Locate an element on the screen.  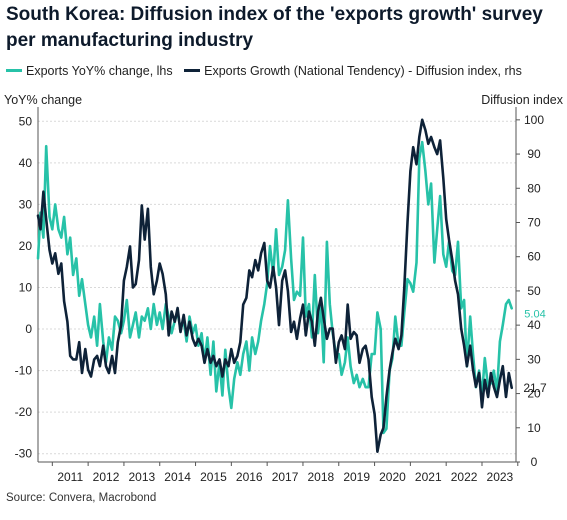
right-tick-label: 80 is located at coordinates (534, 188).